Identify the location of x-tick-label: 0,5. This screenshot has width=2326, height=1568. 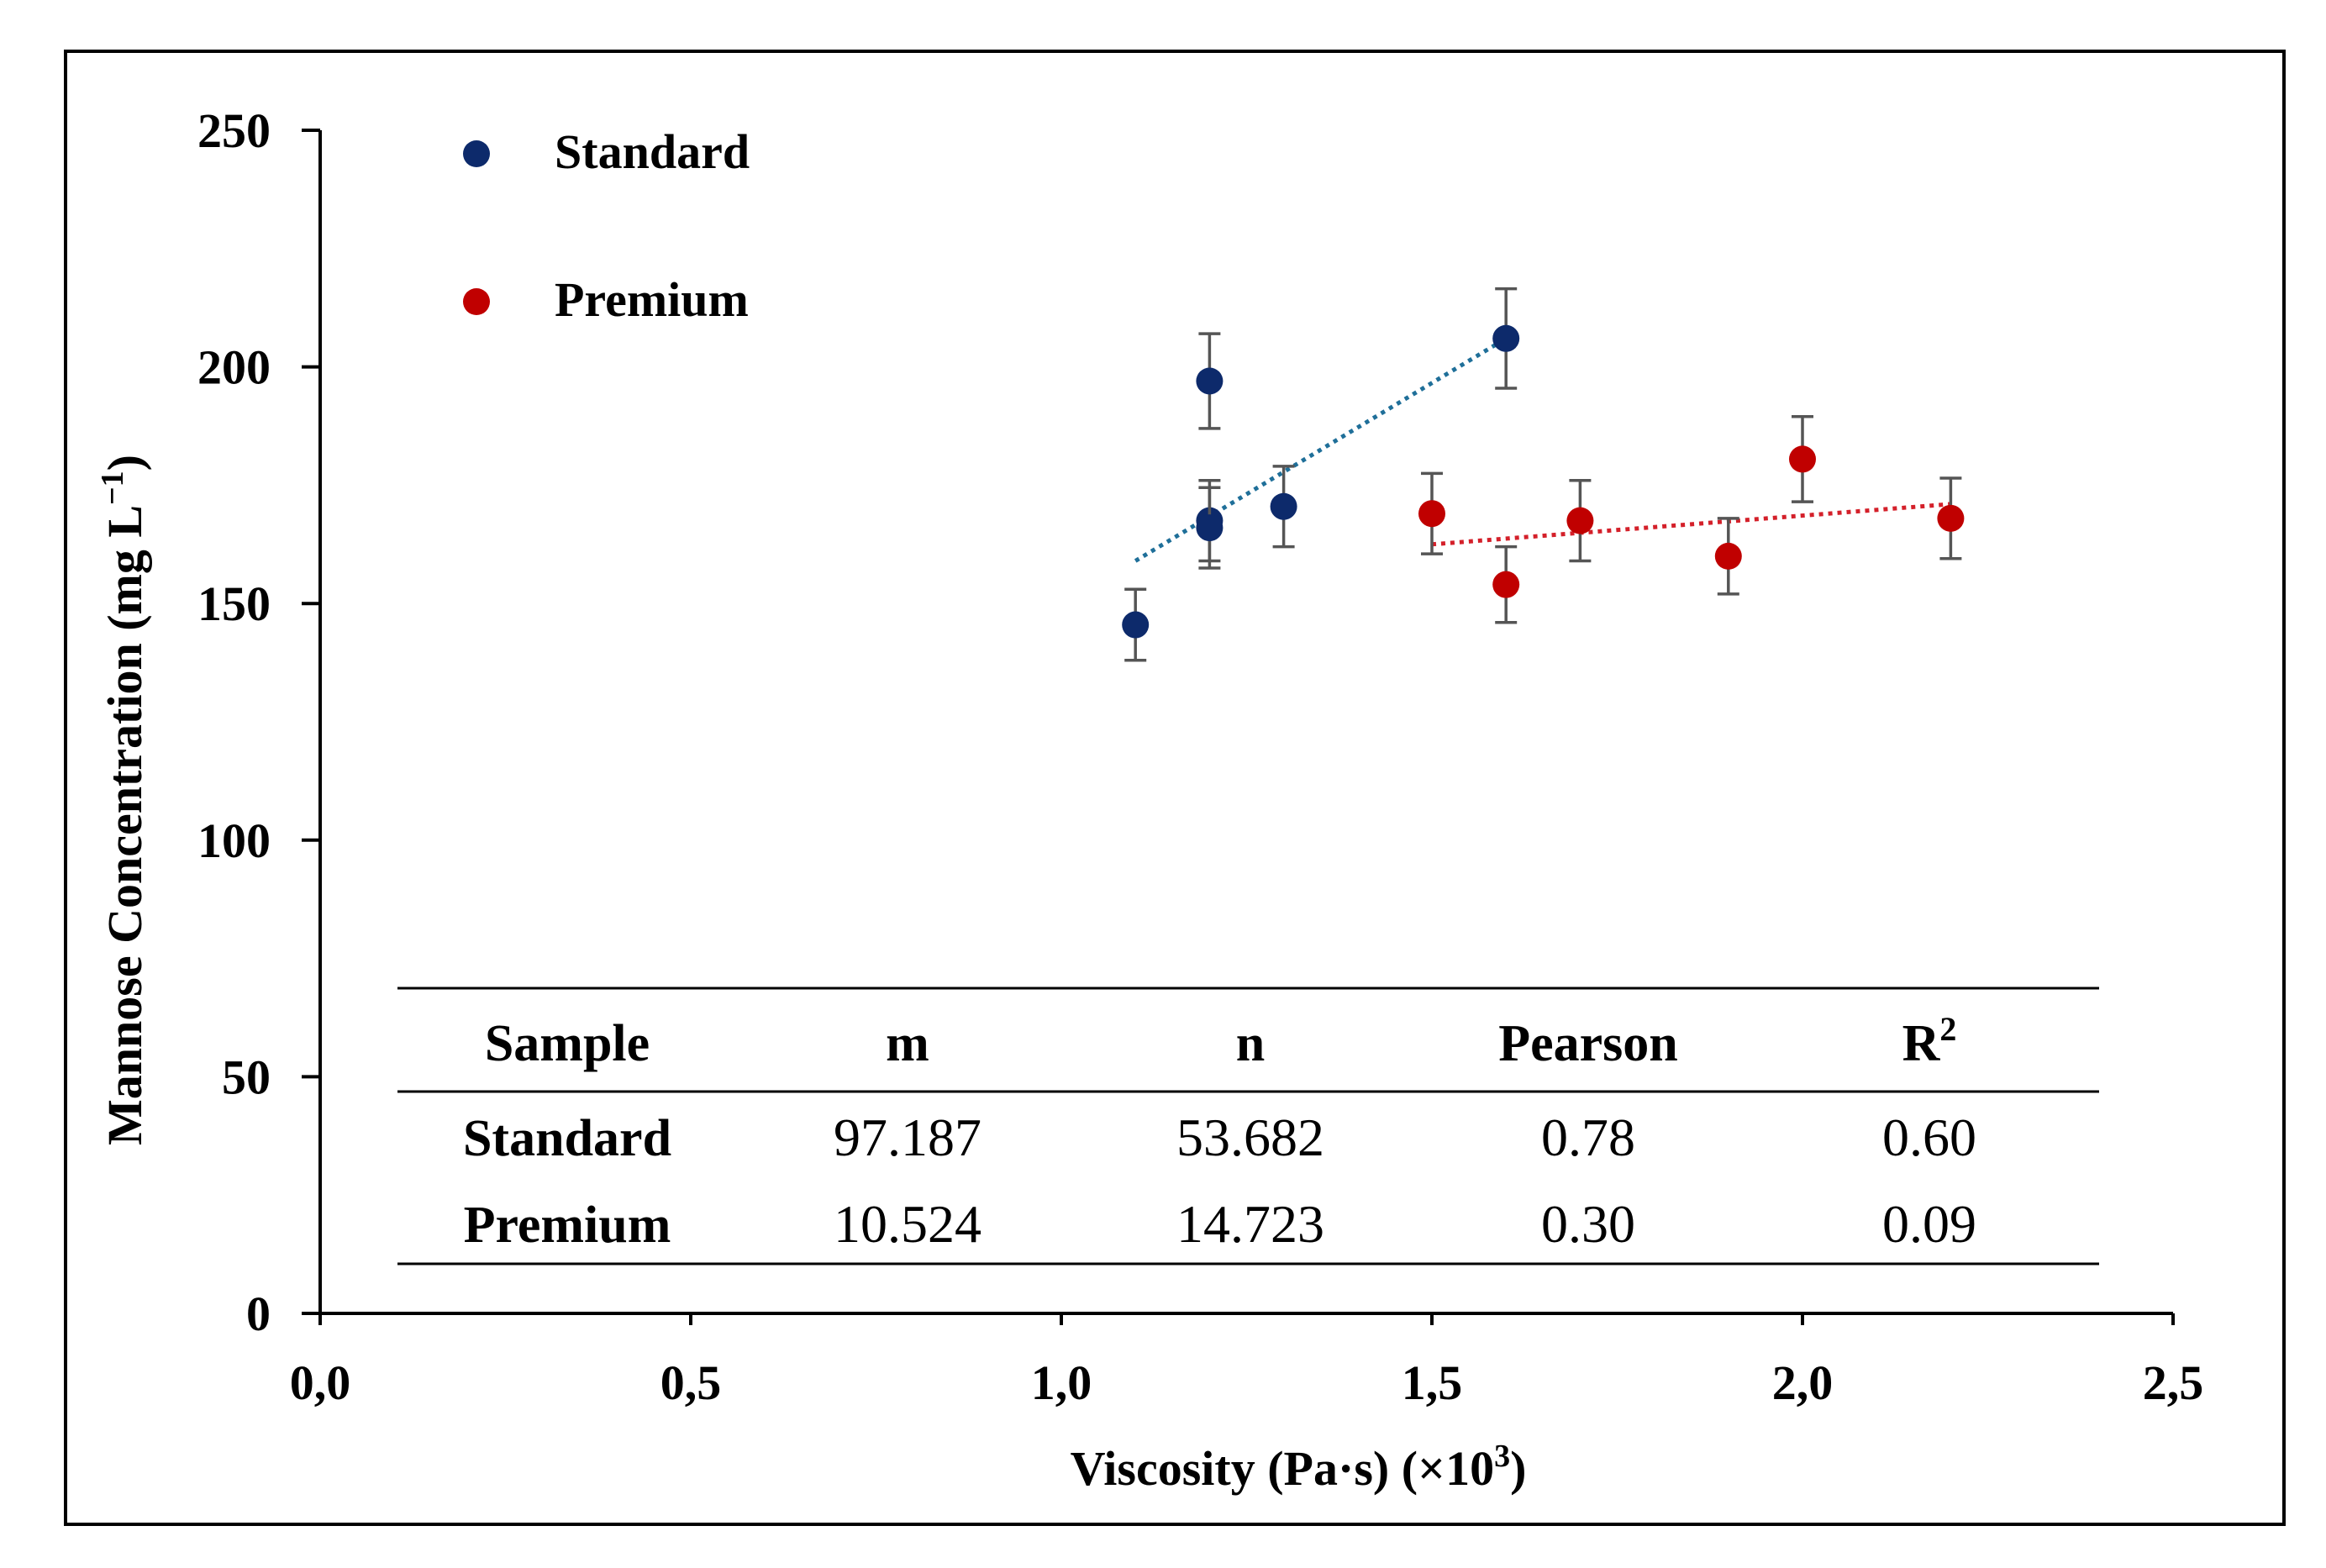
(691, 1382).